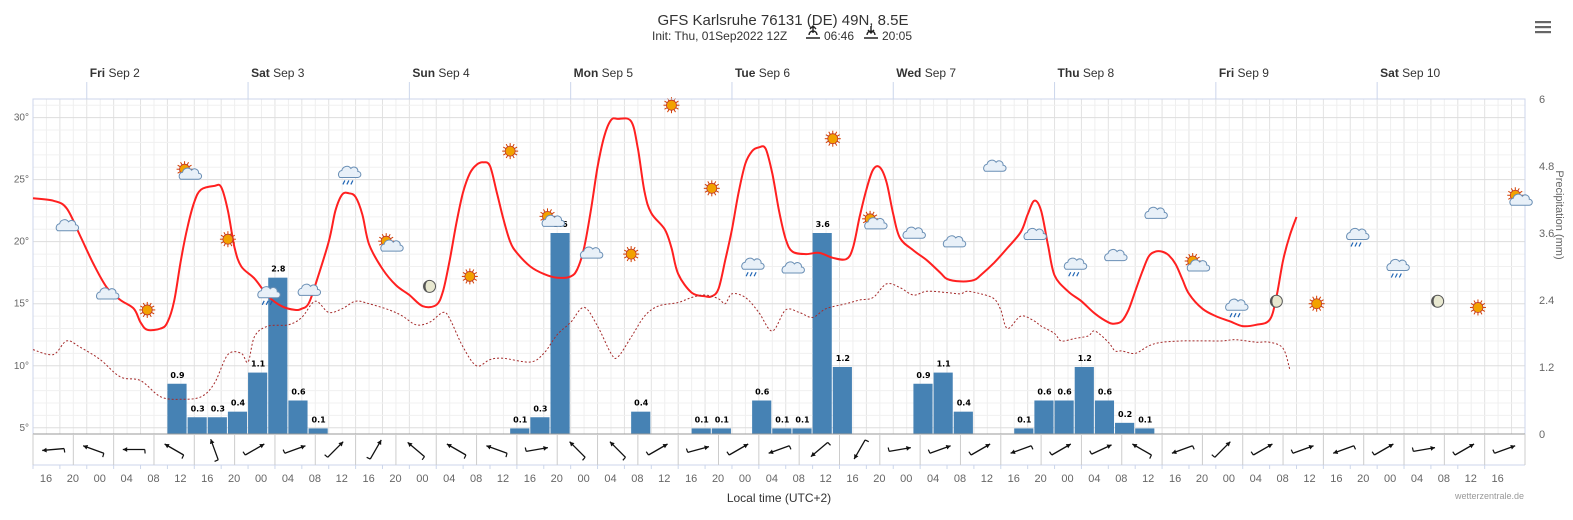 The image size is (1573, 520). I want to click on precip-value-label: 0.9, so click(177, 375).